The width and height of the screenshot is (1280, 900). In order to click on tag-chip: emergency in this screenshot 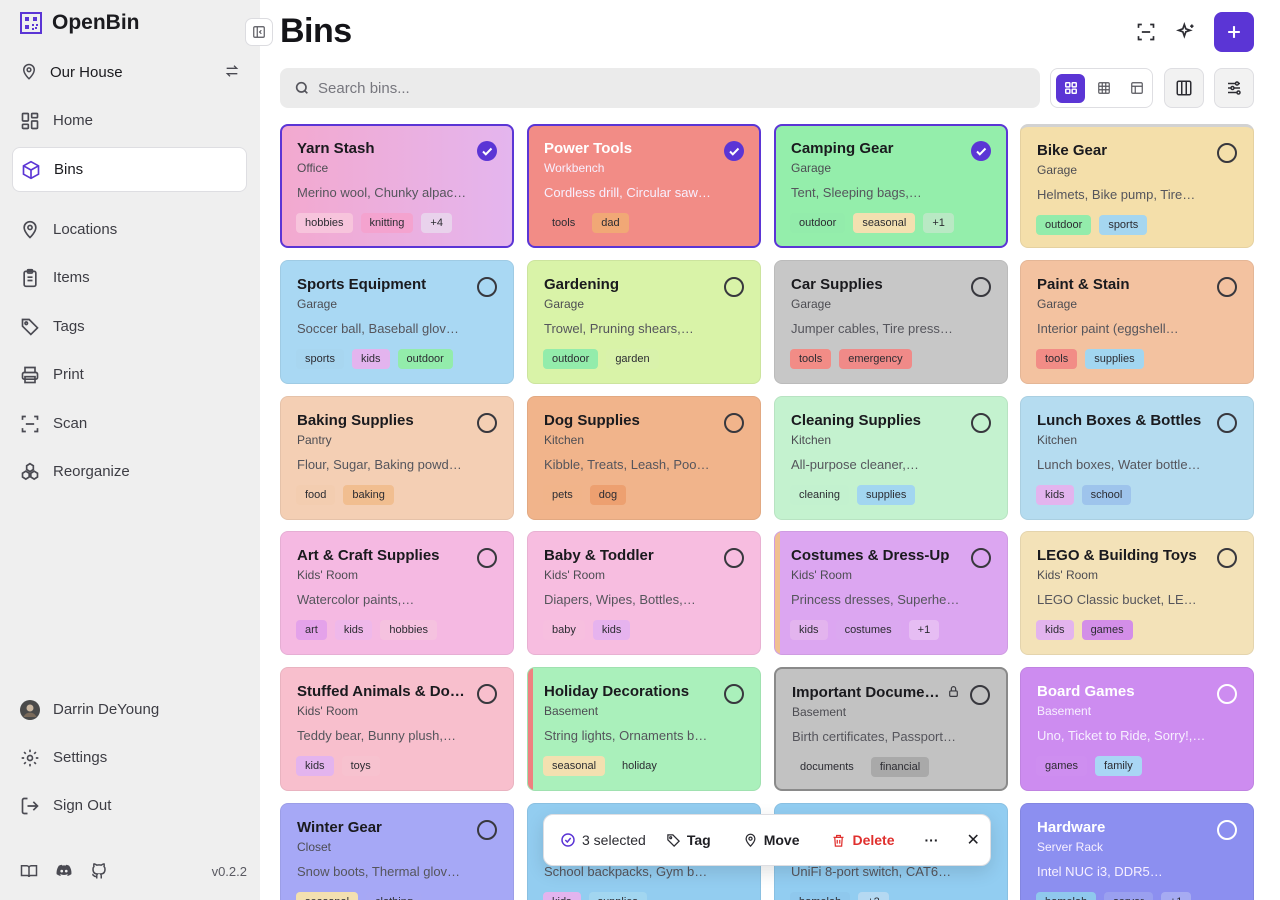, I will do `click(875, 359)`.